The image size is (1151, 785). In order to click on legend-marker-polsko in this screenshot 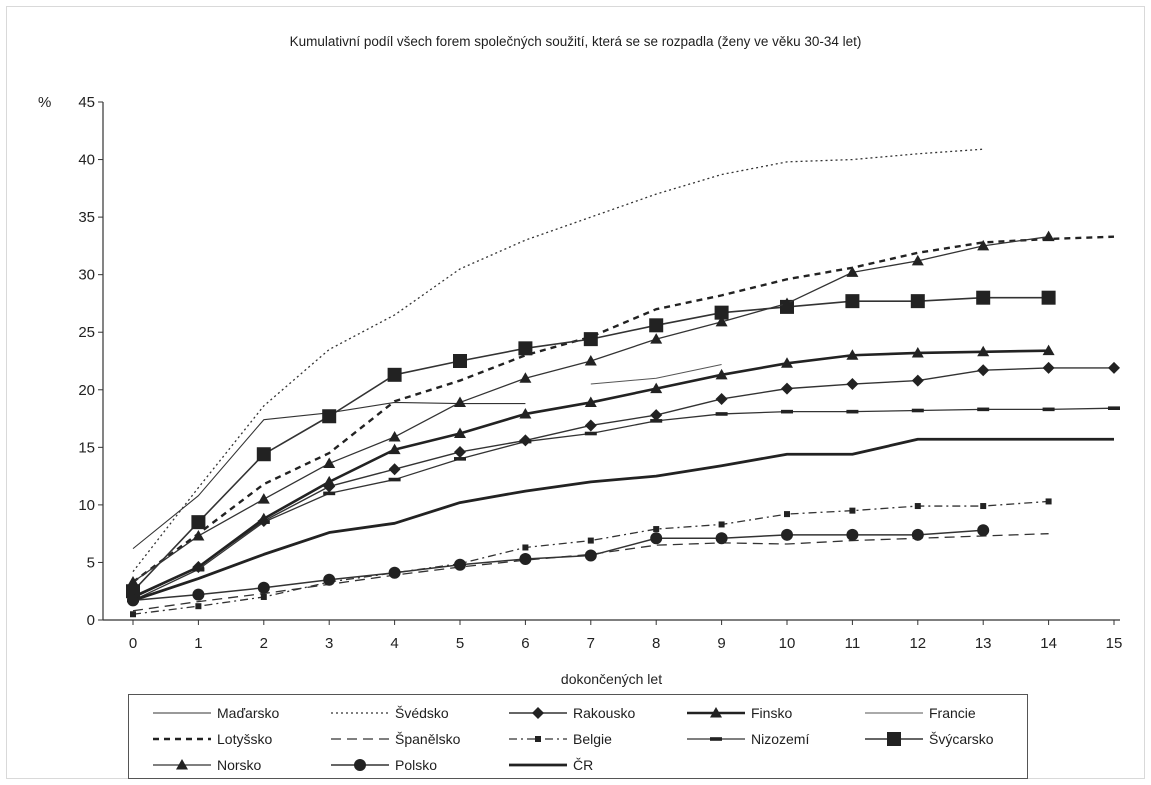, I will do `click(360, 765)`.